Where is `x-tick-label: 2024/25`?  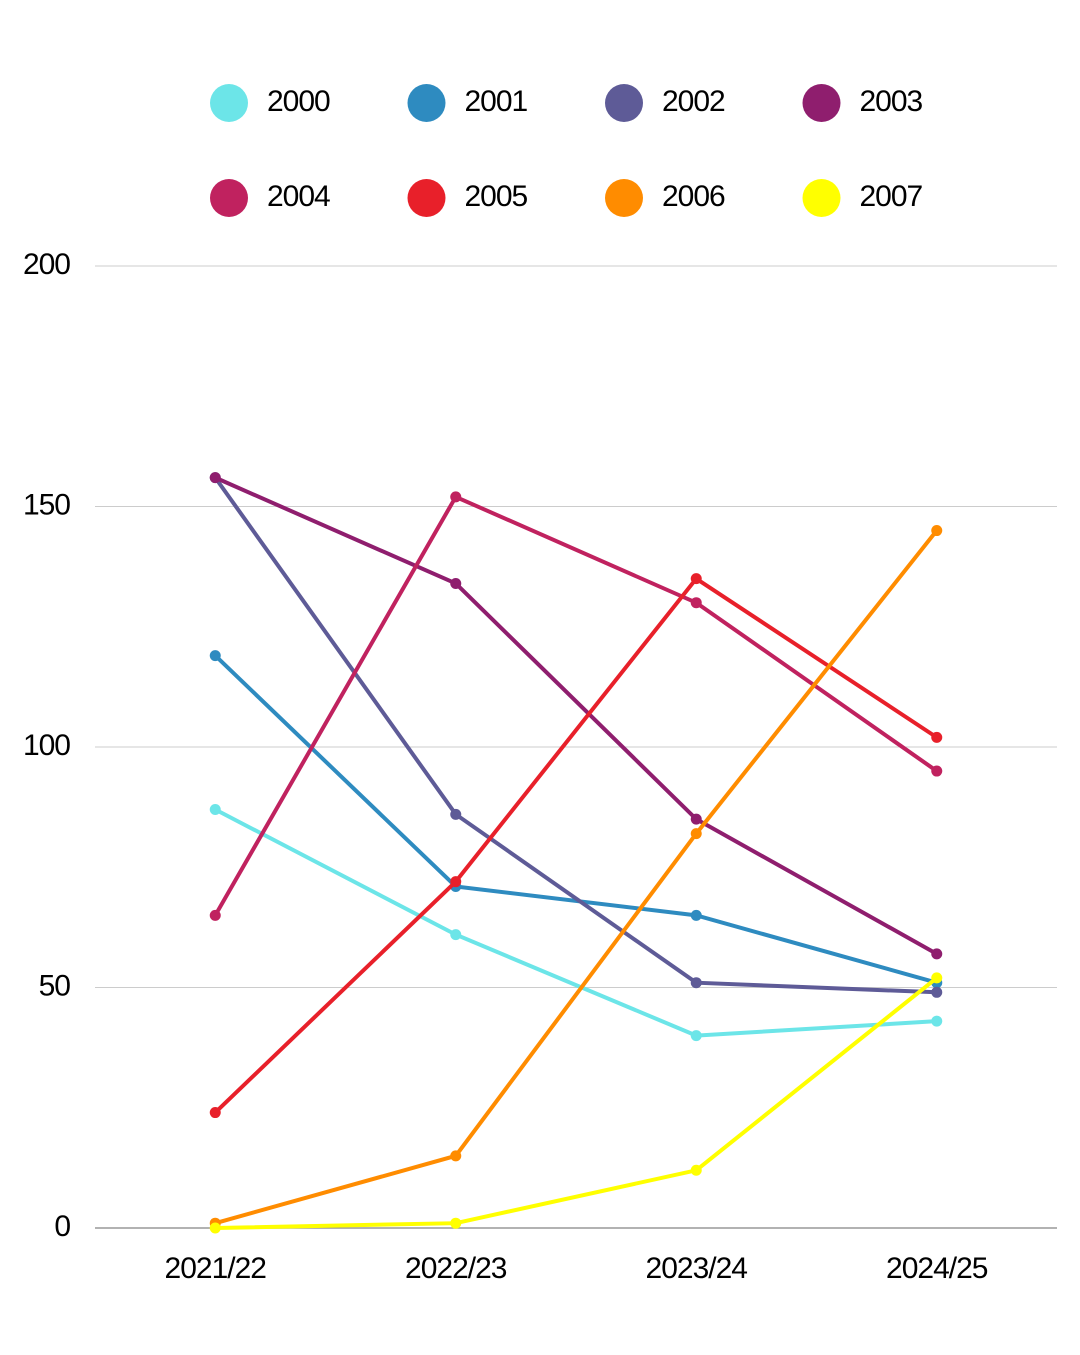
x-tick-label: 2024/25 is located at coordinates (937, 1268).